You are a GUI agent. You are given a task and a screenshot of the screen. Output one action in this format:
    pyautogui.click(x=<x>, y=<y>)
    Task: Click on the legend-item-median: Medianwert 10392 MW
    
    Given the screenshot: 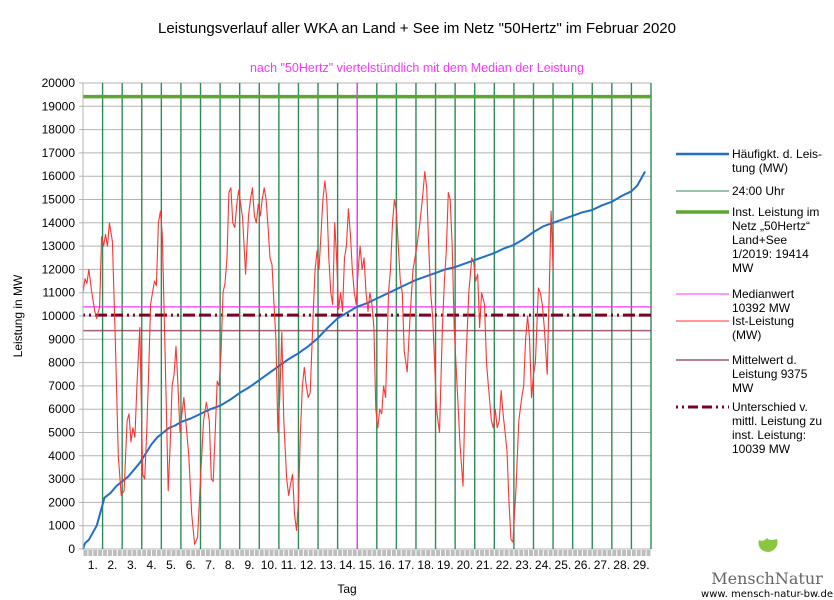 What is the action you would take?
    pyautogui.click(x=782, y=301)
    